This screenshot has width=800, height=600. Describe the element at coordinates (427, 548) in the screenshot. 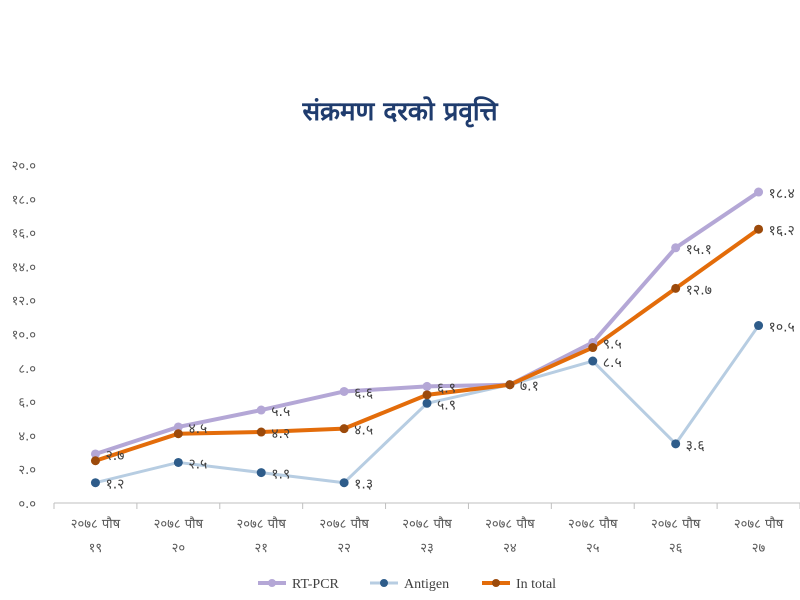

I see `x-tick-label: २३` at that location.